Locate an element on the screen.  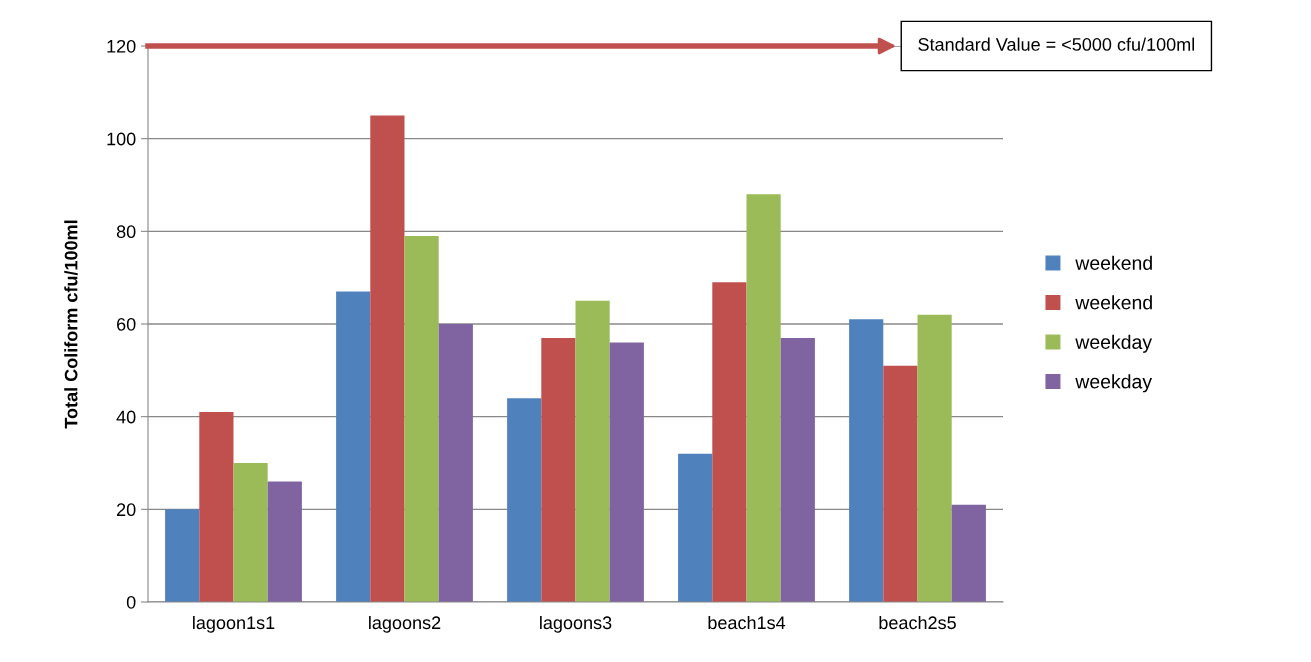
x-tick-label: lagoon1s1 is located at coordinates (234, 624).